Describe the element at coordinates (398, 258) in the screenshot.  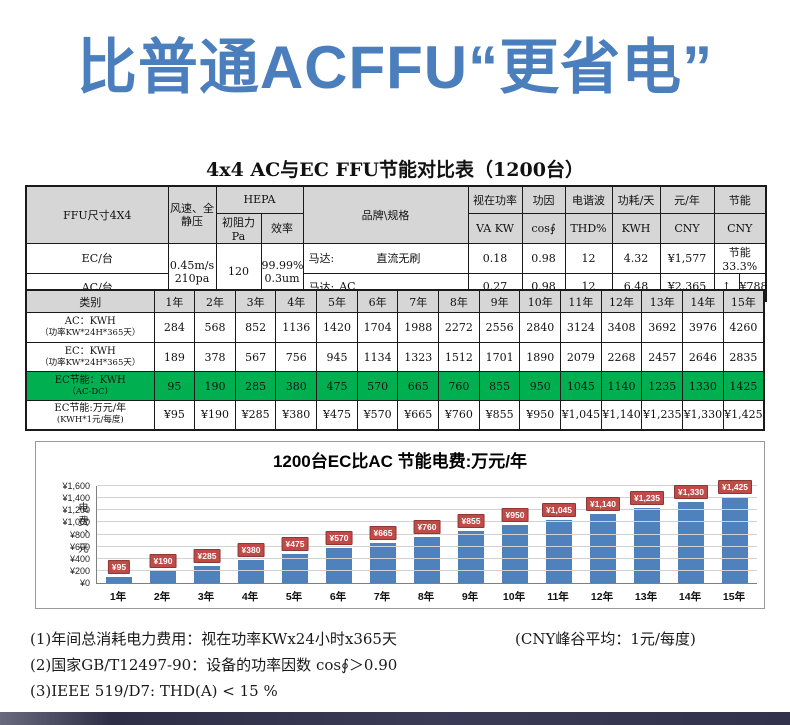
I see `ec-motor-value: 直流无刷` at that location.